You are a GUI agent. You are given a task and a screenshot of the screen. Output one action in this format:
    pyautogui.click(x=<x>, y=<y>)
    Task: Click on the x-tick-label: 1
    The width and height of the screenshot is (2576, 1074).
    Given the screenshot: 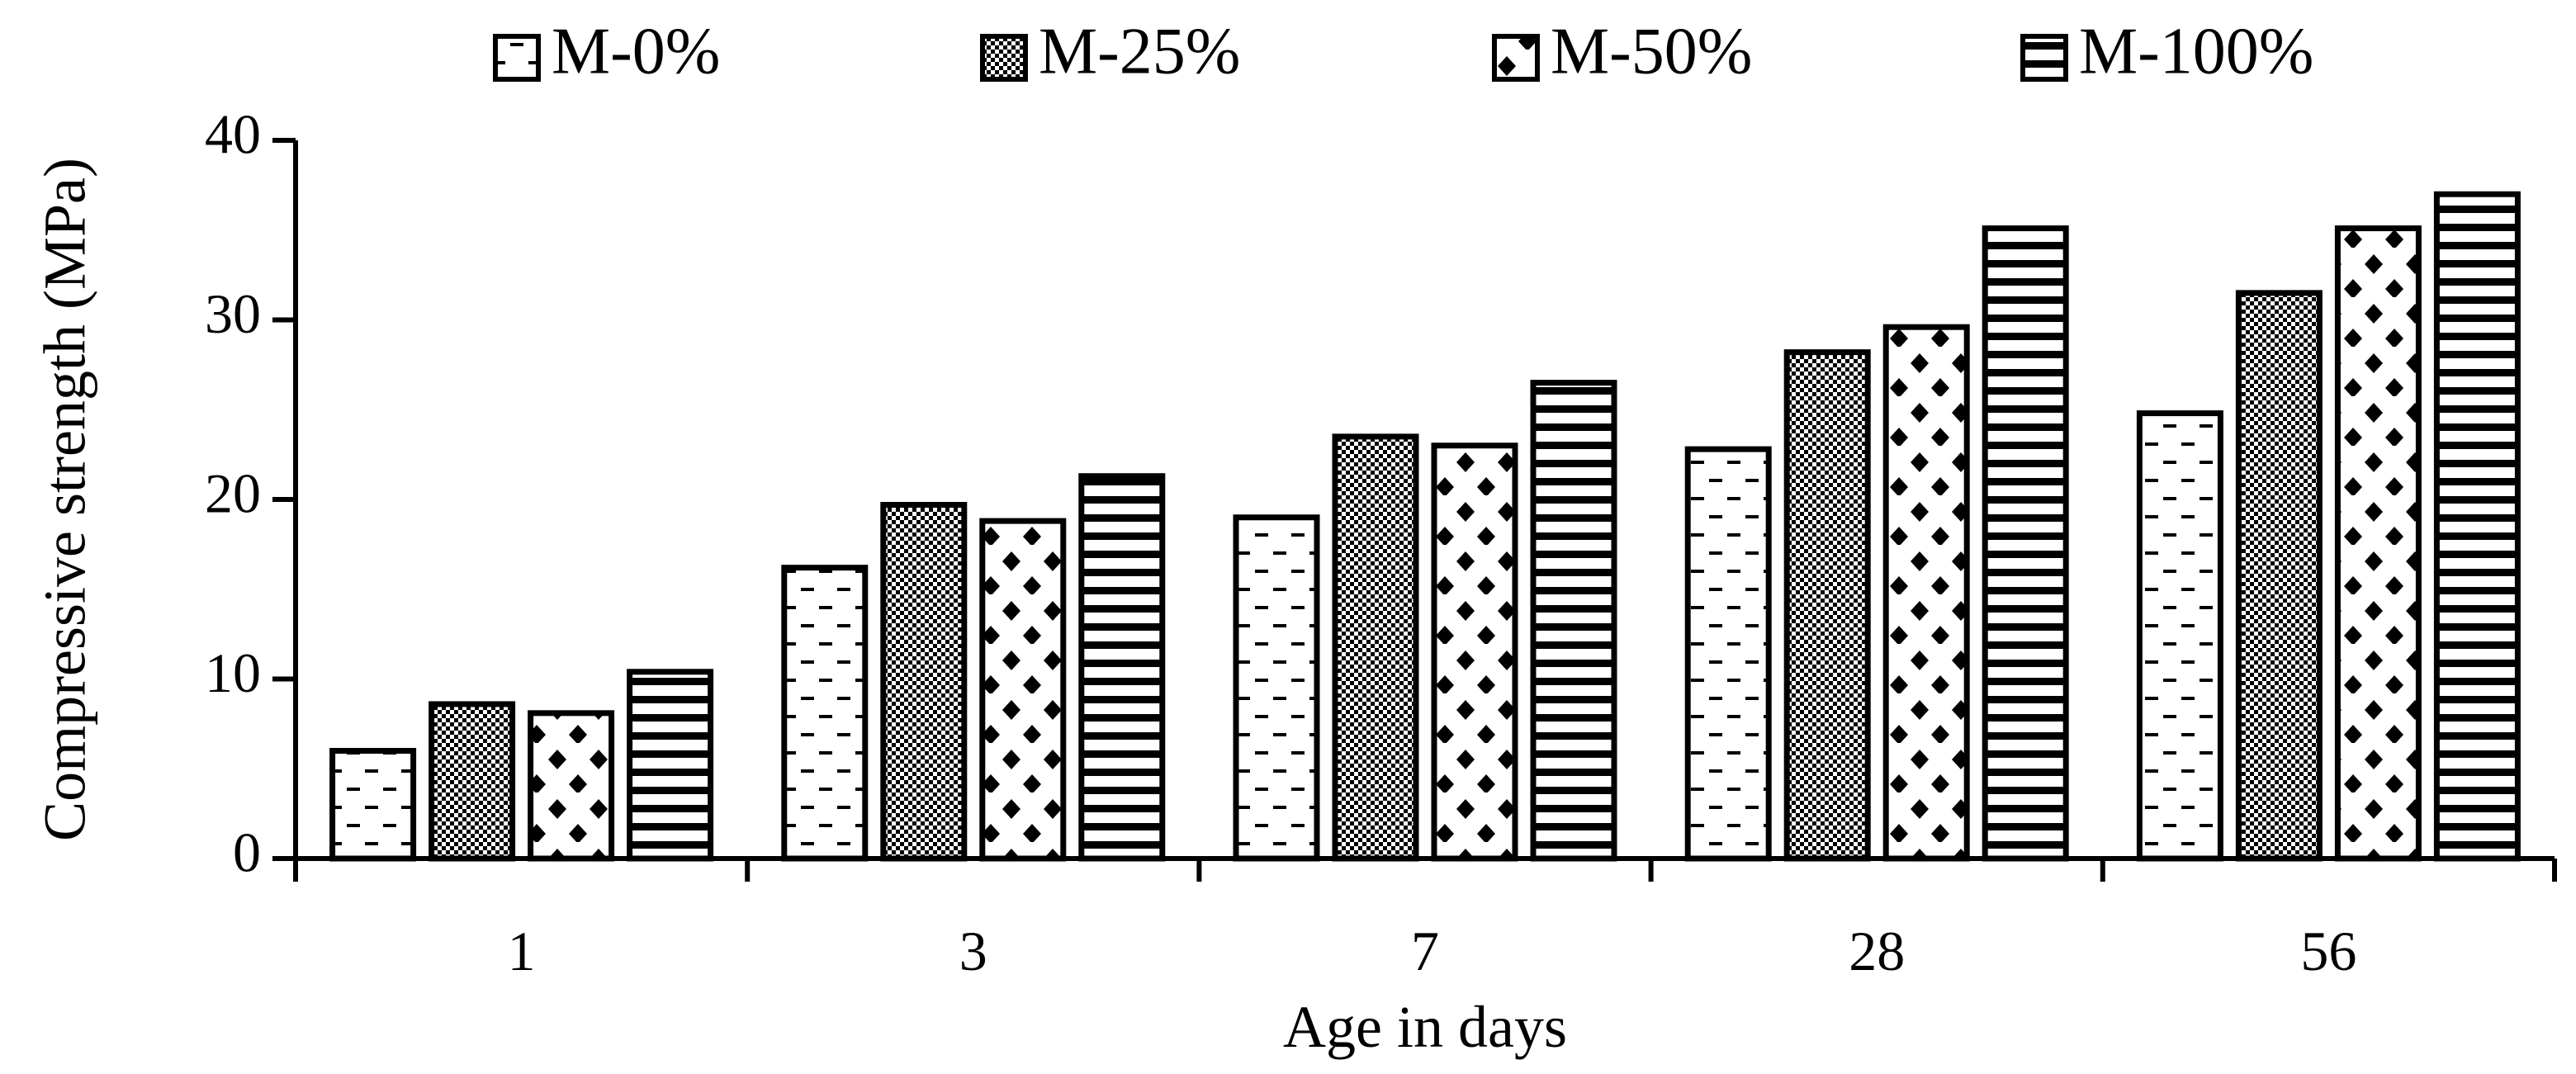 What is the action you would take?
    pyautogui.click(x=522, y=951)
    